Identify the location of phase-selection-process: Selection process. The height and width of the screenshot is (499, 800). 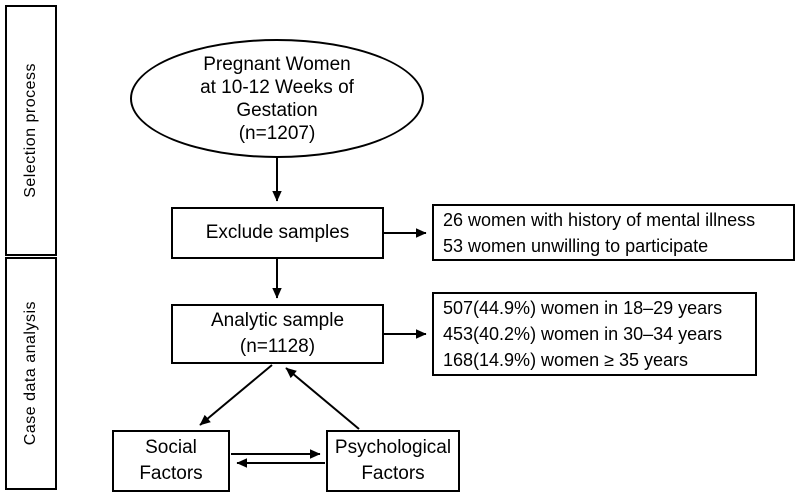
(31, 130).